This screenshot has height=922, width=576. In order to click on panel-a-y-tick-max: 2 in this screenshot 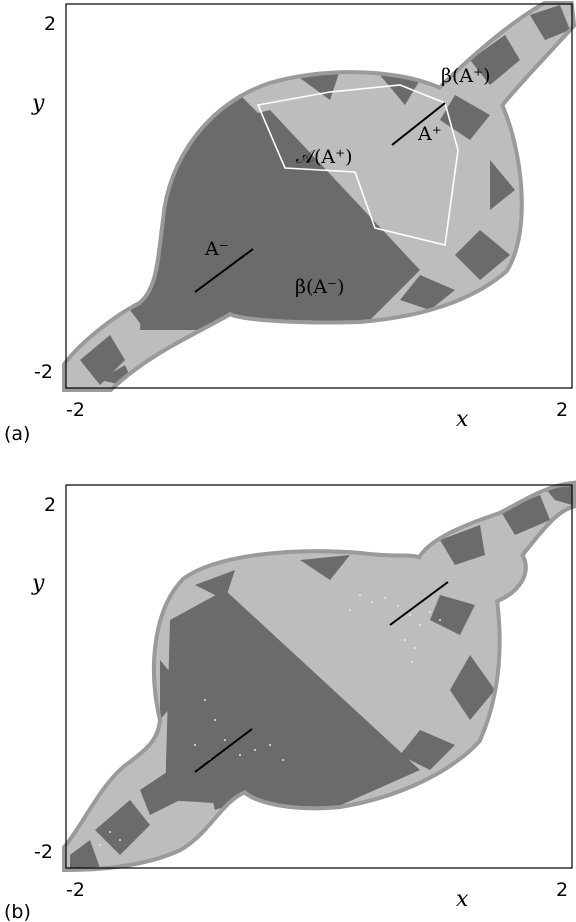, I will do `click(50, 24)`.